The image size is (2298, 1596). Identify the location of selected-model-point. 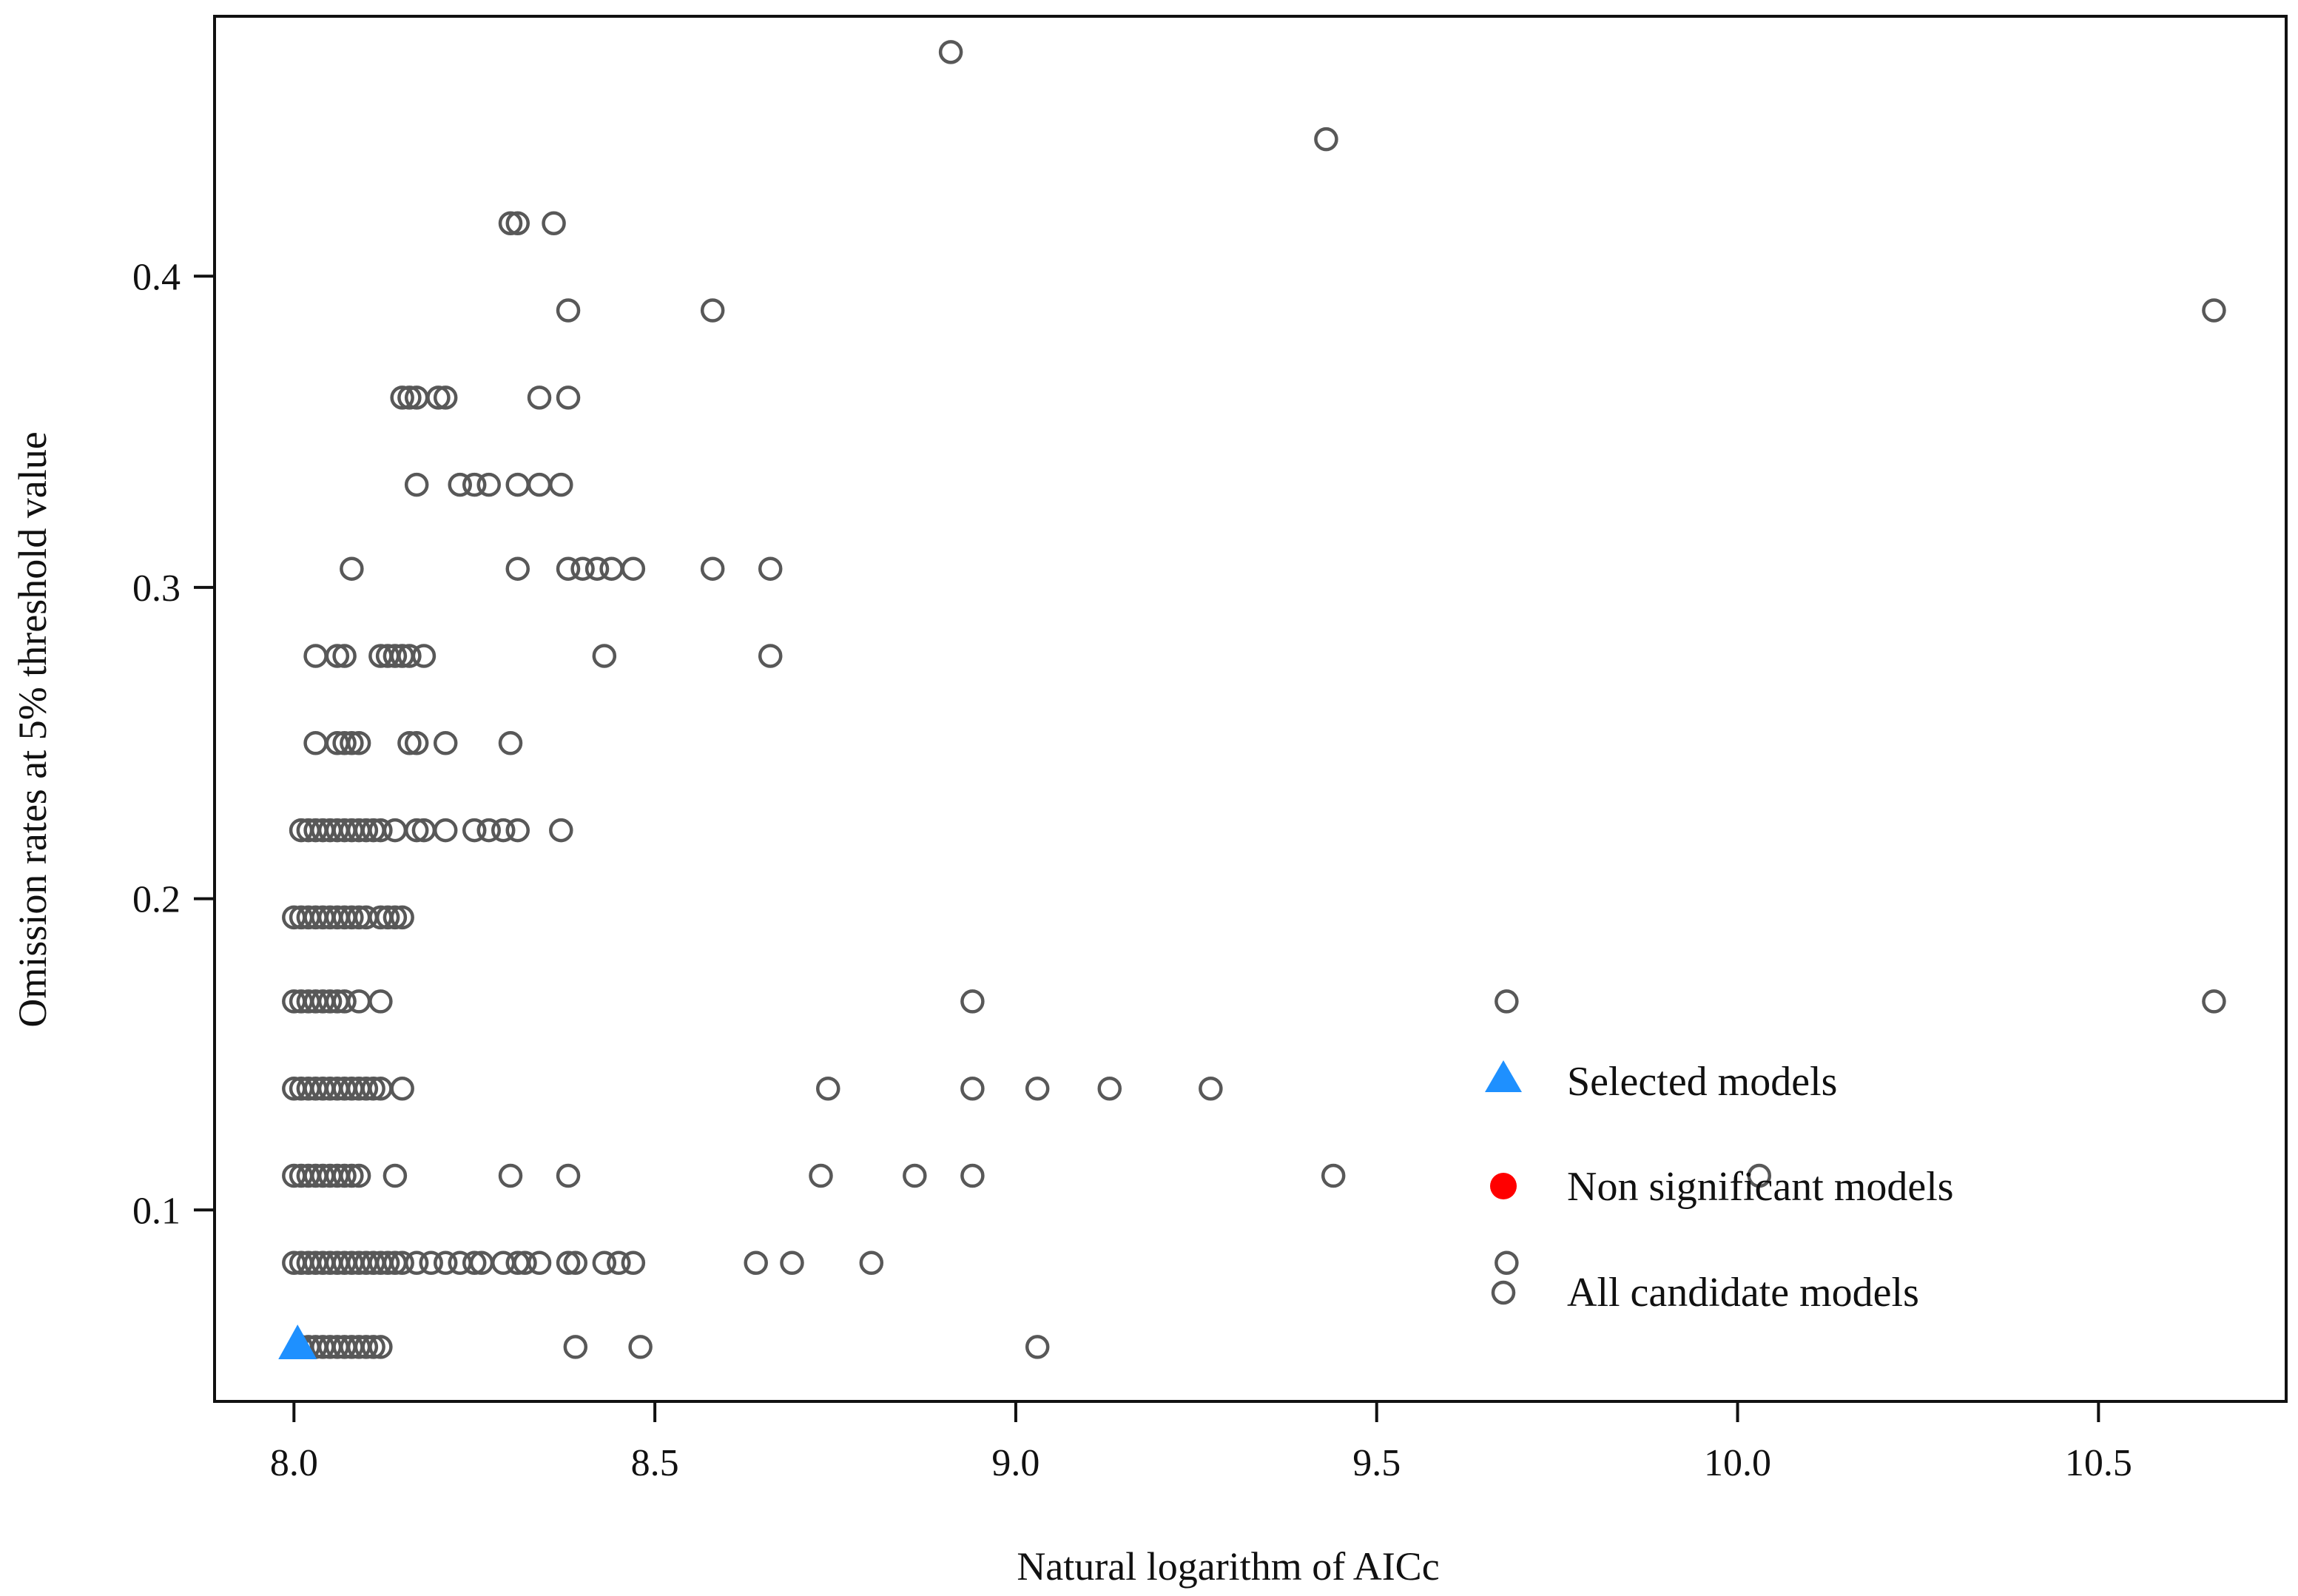
(297, 1341).